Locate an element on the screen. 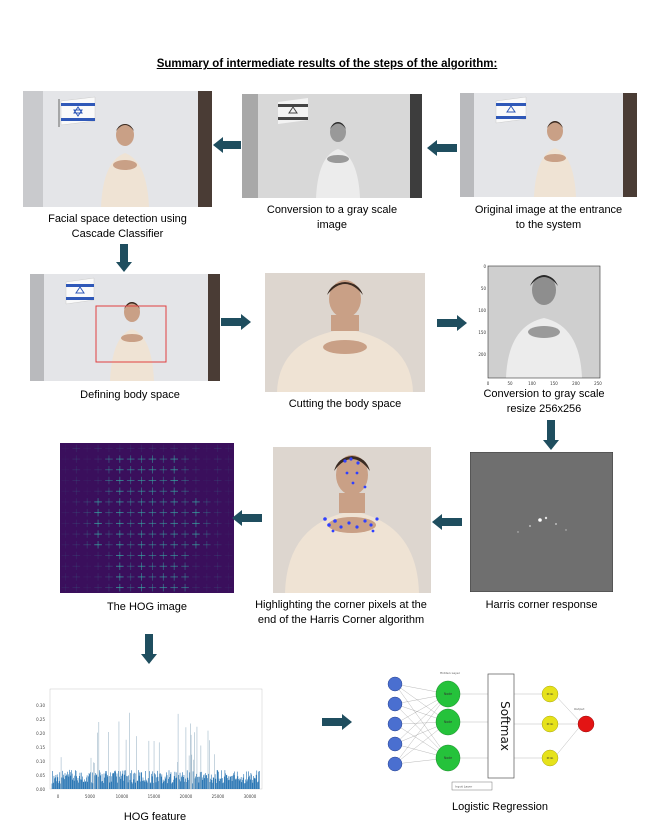  gray-scale-image is located at coordinates (332, 146).